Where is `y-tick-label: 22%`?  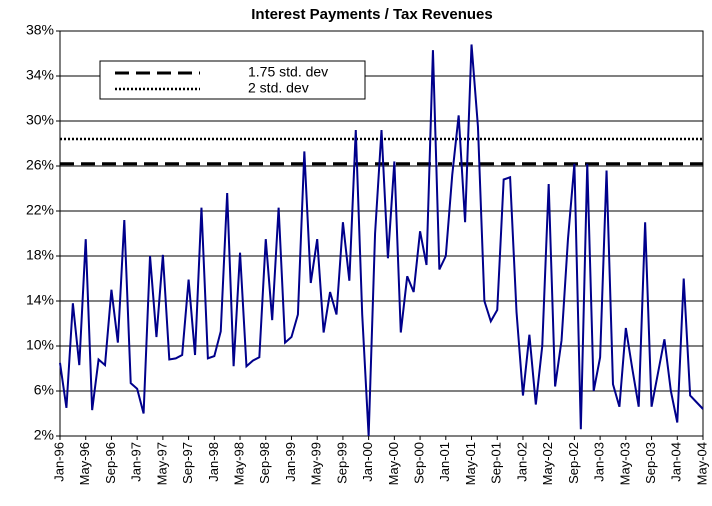
y-tick-label: 22% is located at coordinates (40, 210).